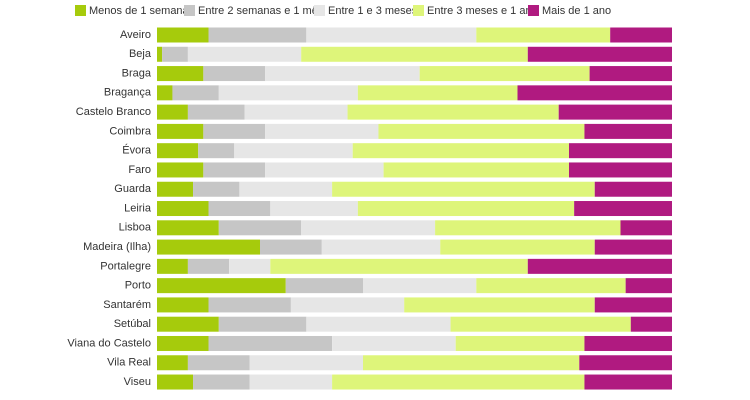  What do you see at coordinates (129, 363) in the screenshot?
I see `y-tick-label: Vila Real` at bounding box center [129, 363].